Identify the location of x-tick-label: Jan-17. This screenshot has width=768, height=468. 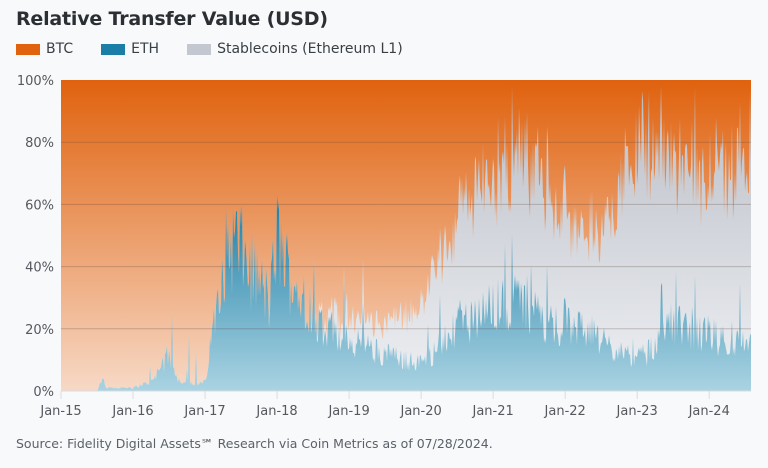
(204, 411).